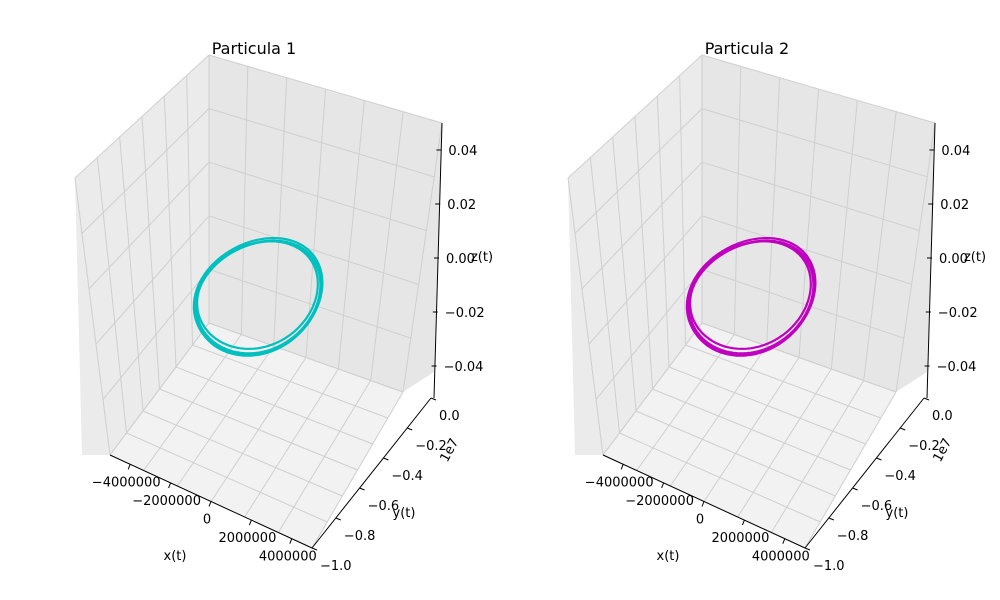 Image resolution: width=1000 pixels, height=600 pixels. What do you see at coordinates (254, 48) in the screenshot?
I see `subplot-title: Particula 1` at bounding box center [254, 48].